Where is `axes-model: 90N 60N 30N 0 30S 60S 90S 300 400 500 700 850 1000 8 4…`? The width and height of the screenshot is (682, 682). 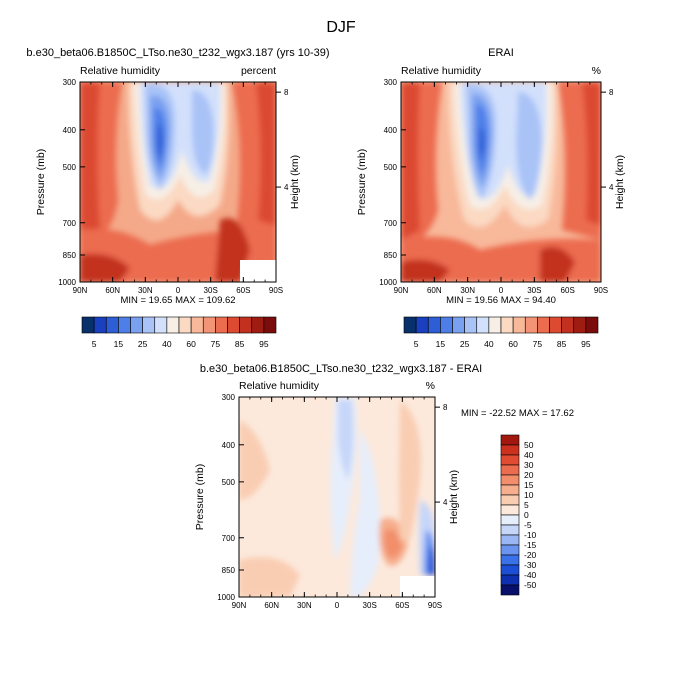
axes-model: 90N 60N 30N 0 30S 60S 90S 300 400 500 700 850 1000 8 4… is located at coordinates (168, 186).